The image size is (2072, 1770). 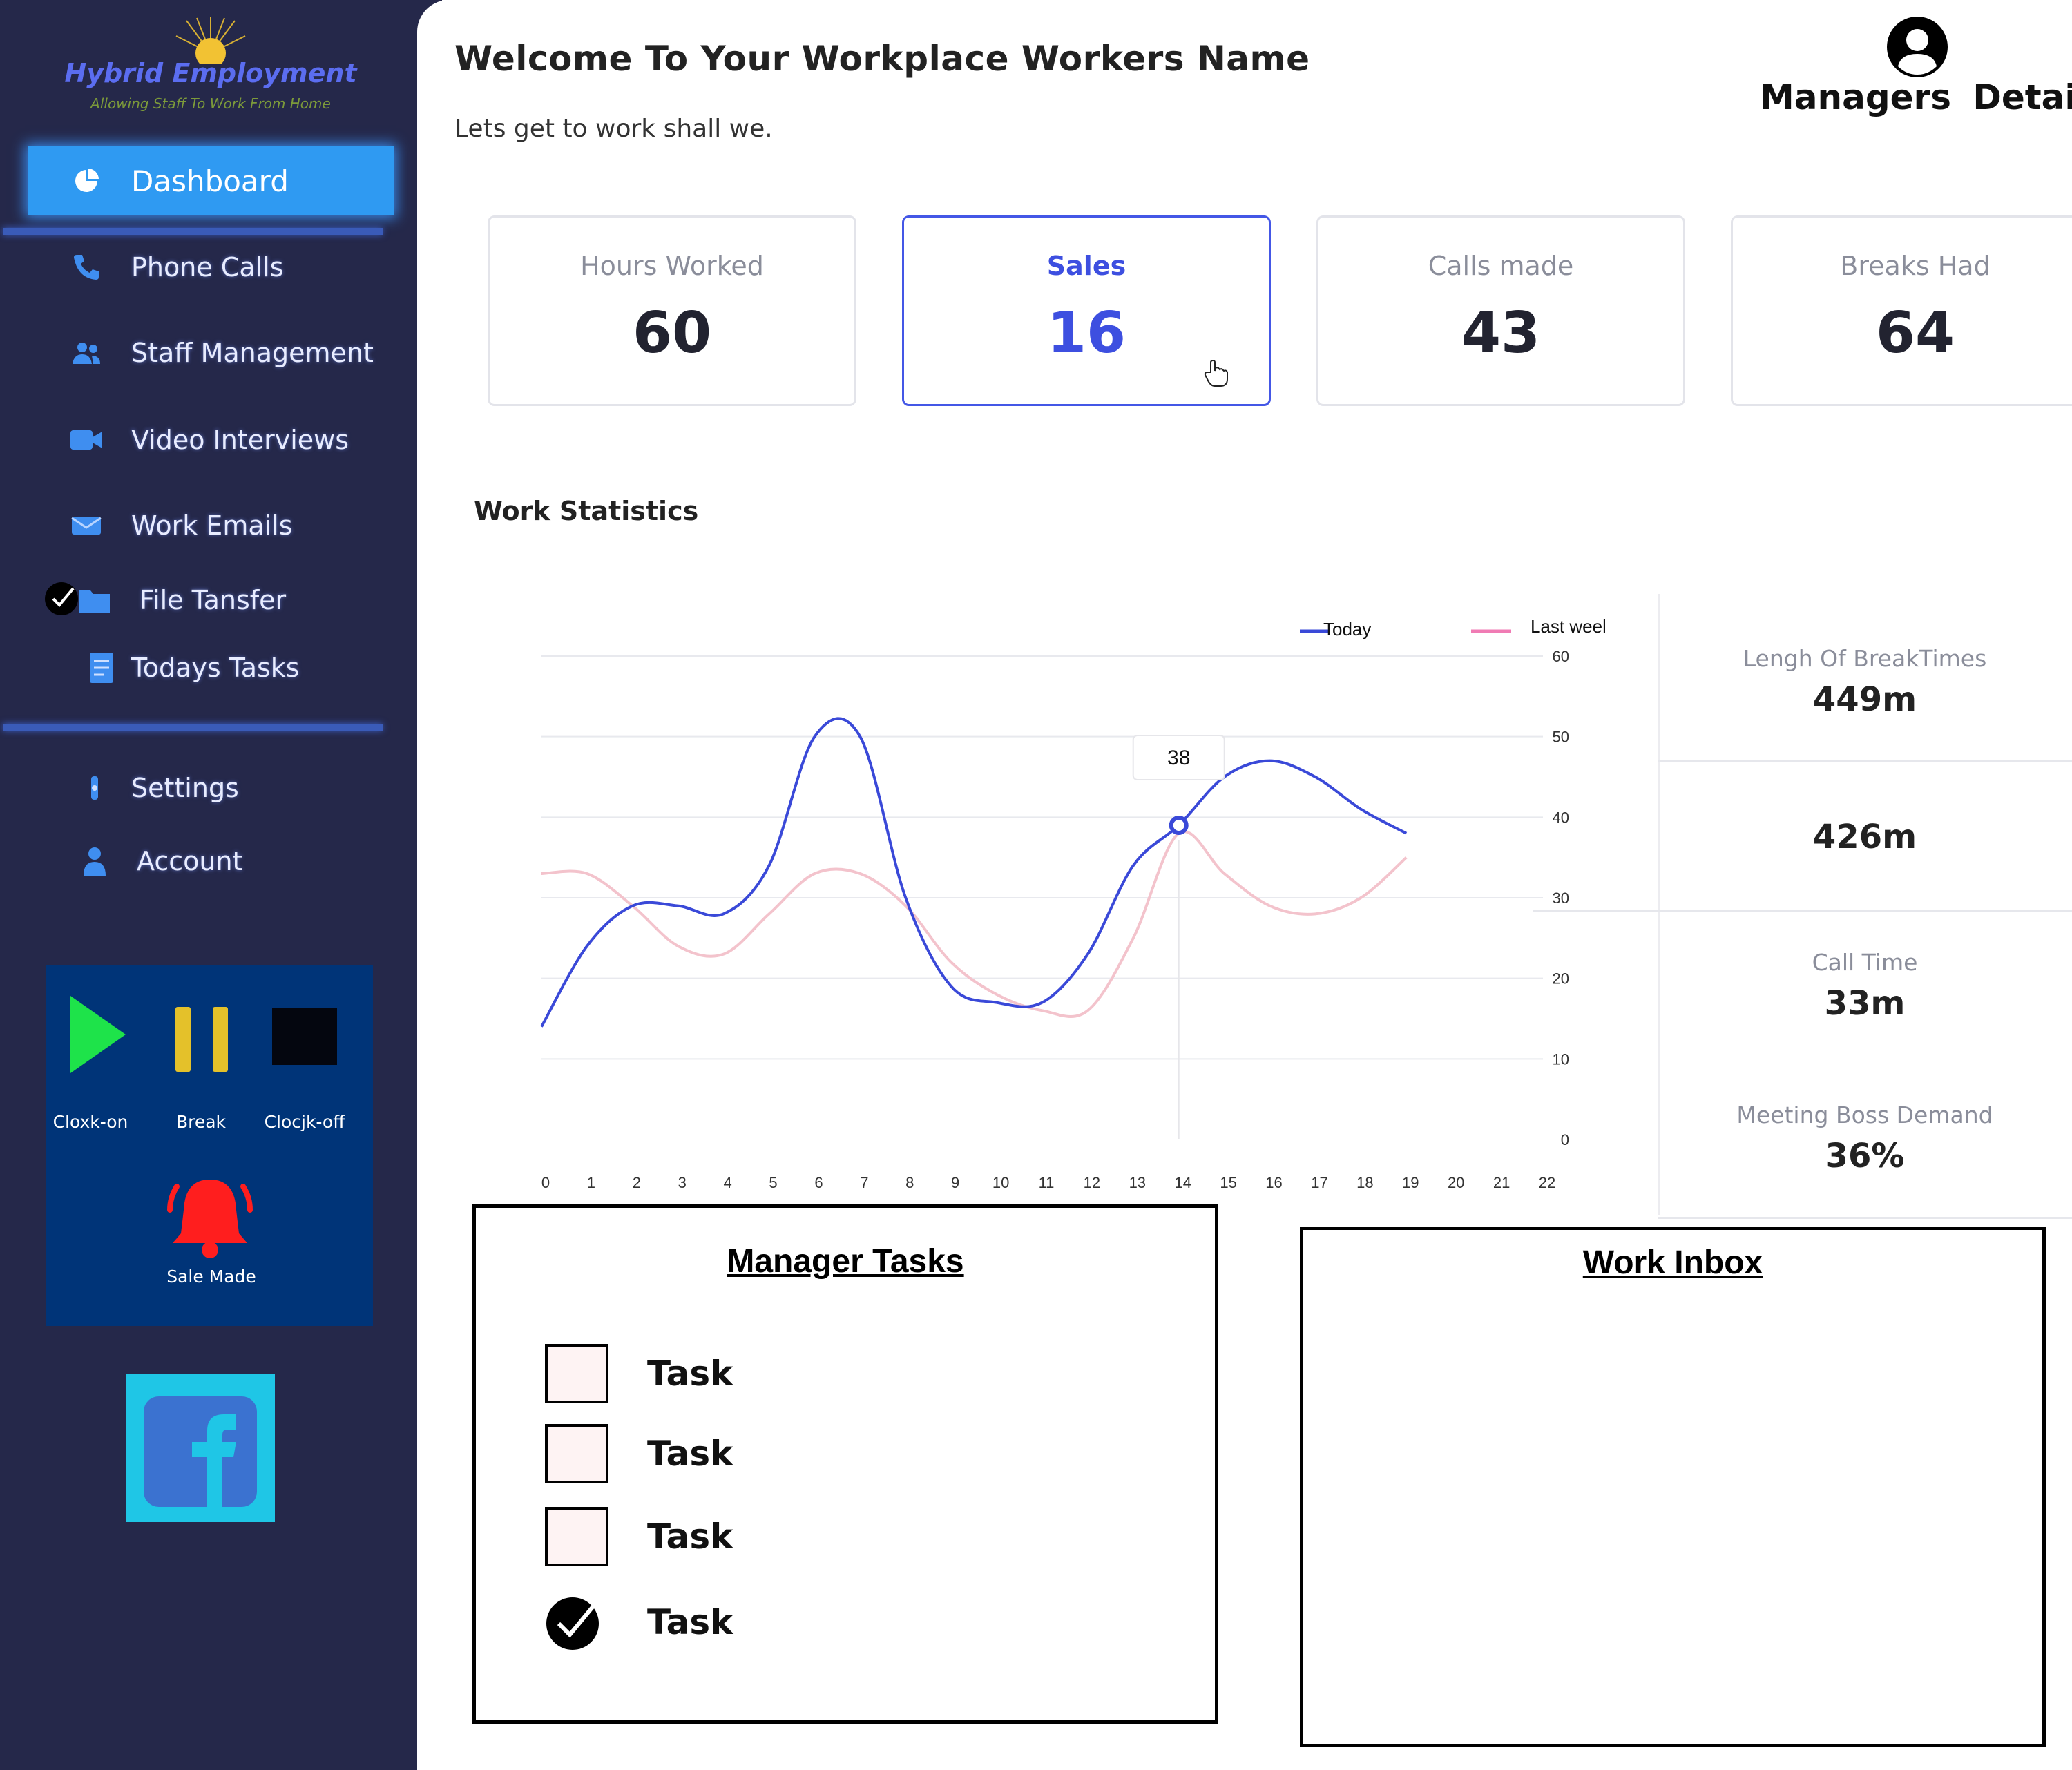 What do you see at coordinates (1865, 1004) in the screenshot?
I see `side-stat-value: 33m` at bounding box center [1865, 1004].